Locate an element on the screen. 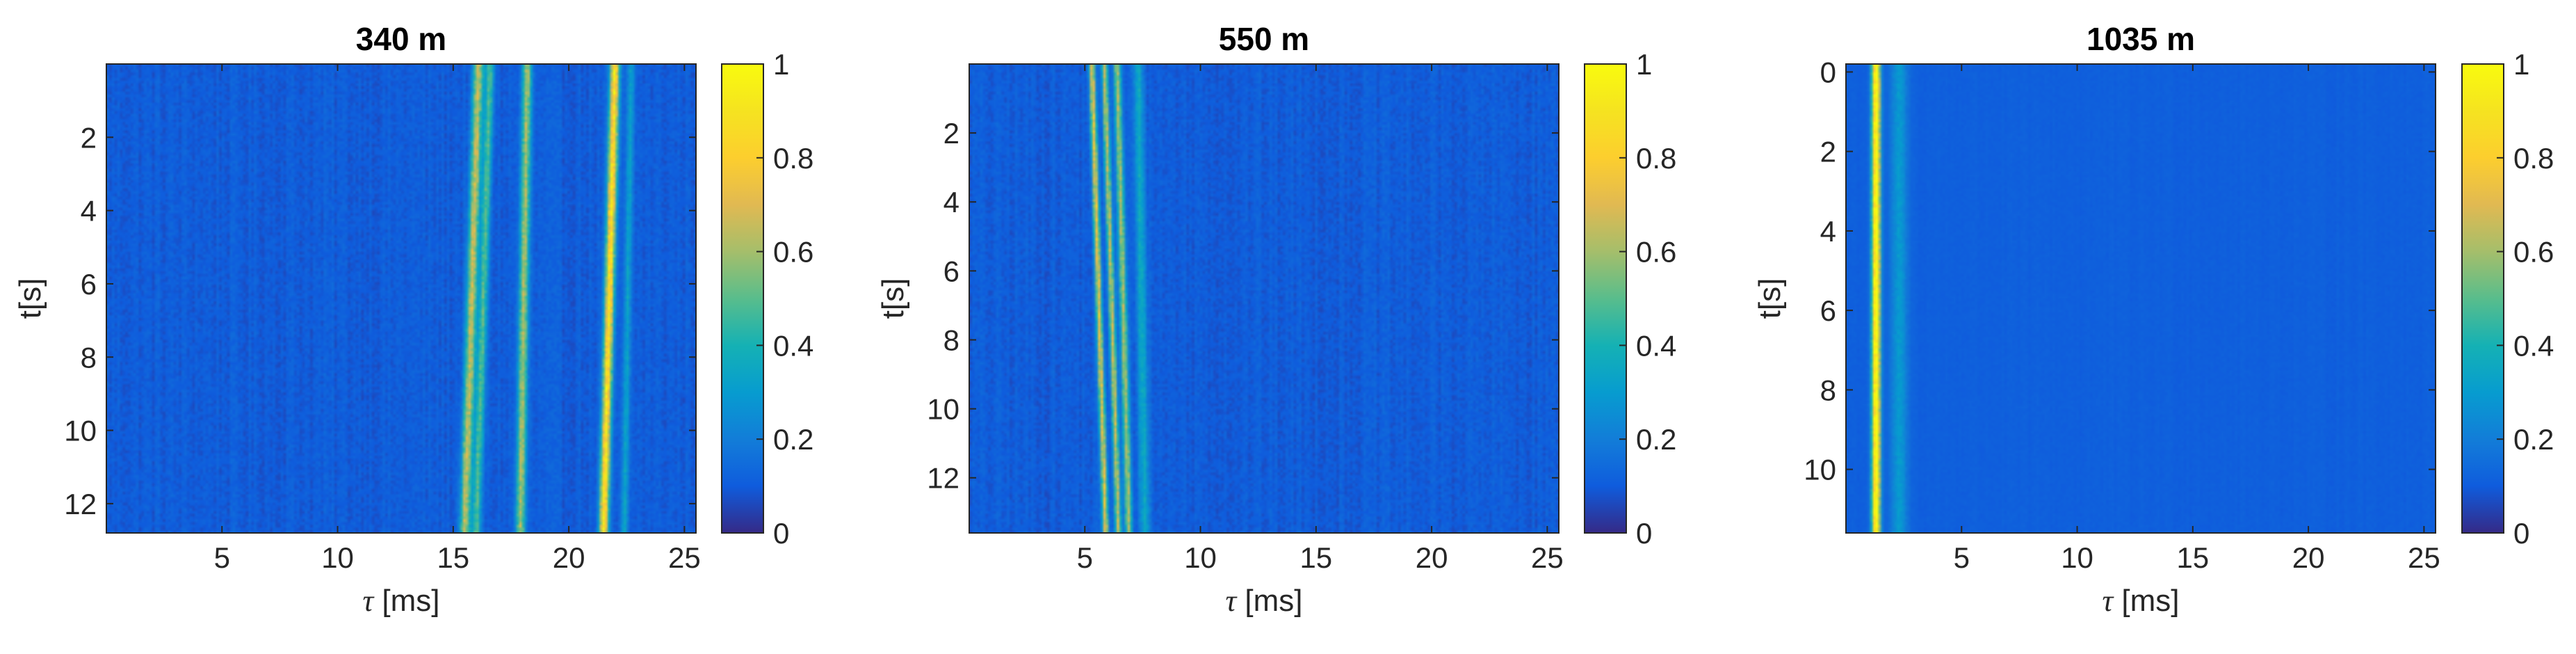 This screenshot has width=2576, height=654. chart-title: 550 m is located at coordinates (1264, 39).